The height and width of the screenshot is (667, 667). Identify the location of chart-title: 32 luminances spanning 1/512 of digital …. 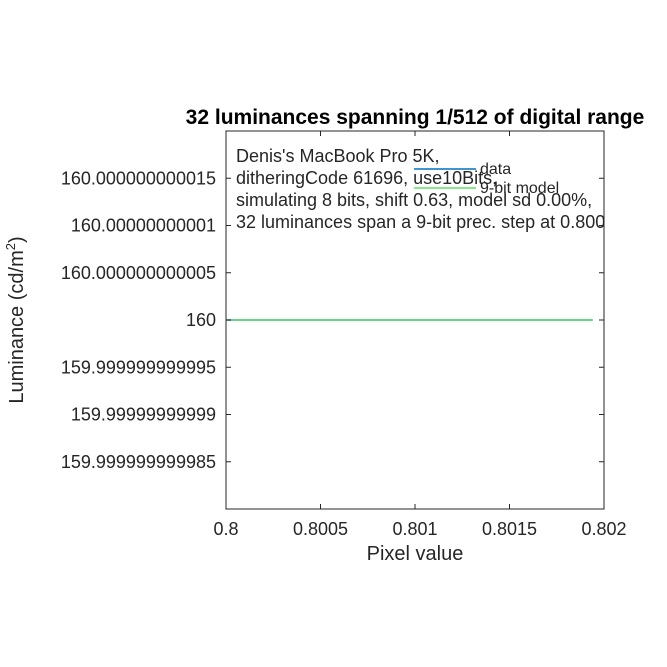
(415, 117).